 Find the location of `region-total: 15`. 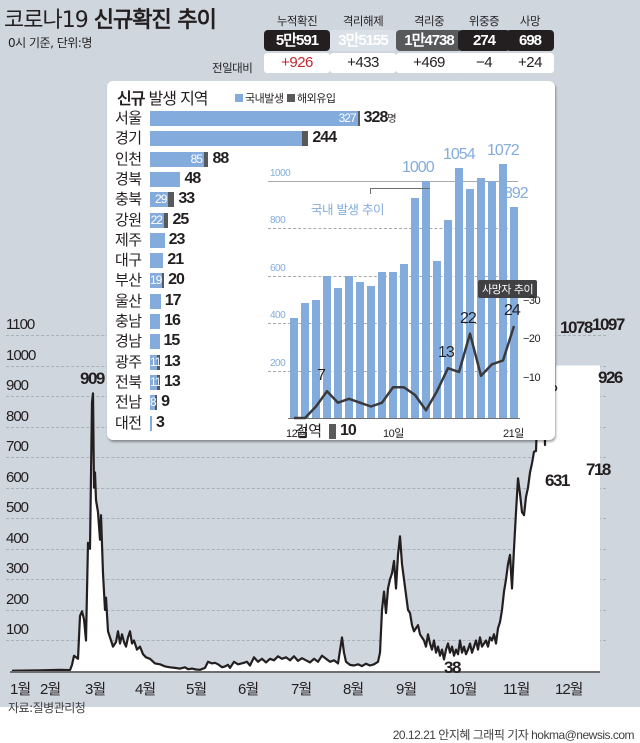

region-total: 15 is located at coordinates (172, 341).